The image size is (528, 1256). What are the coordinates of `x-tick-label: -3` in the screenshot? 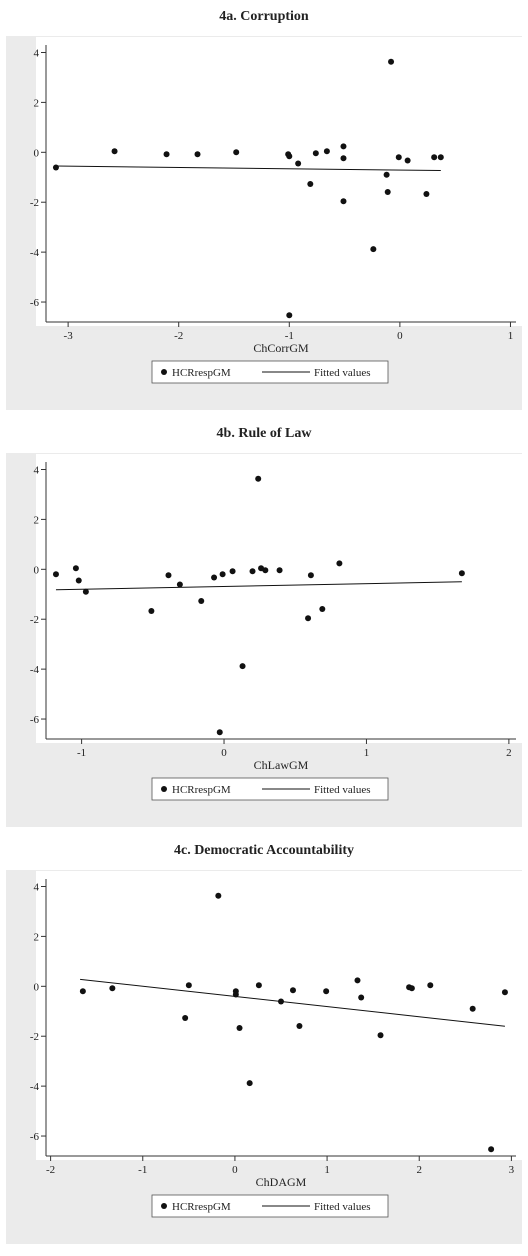 It's located at (69, 336).